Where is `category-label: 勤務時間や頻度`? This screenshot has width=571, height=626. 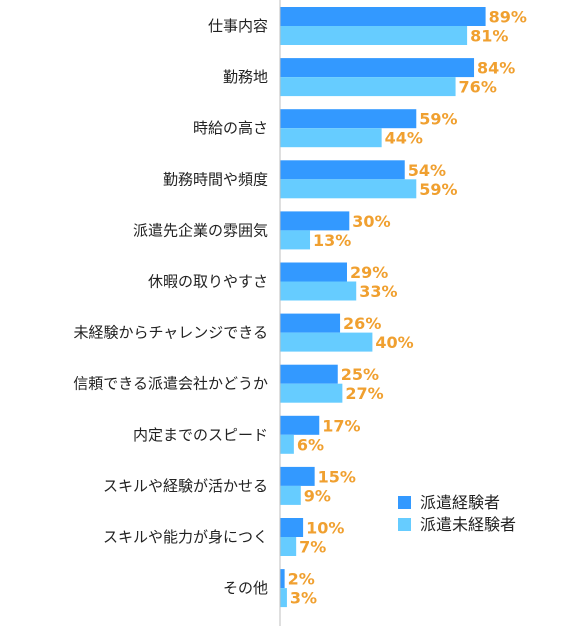
category-label: 勤務時間や頻度 is located at coordinates (215, 179).